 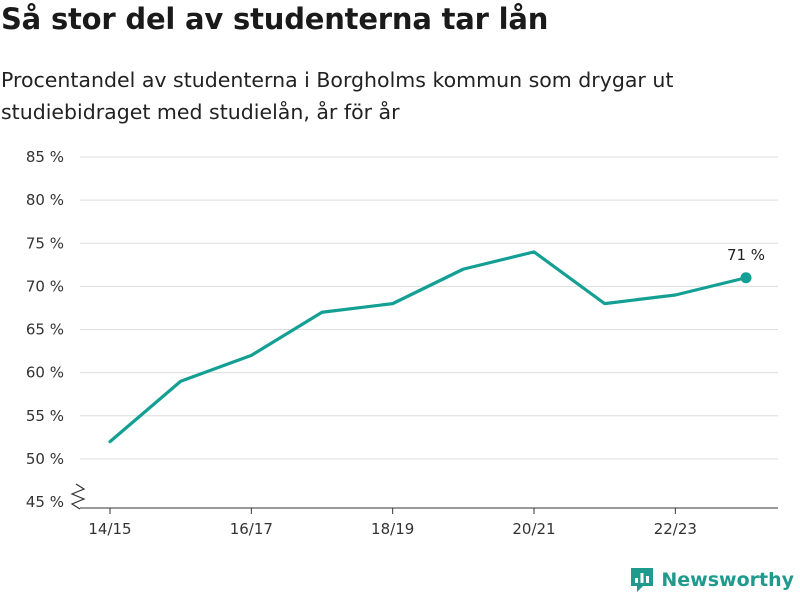 I want to click on annotations: 71 %, so click(x=746, y=265).